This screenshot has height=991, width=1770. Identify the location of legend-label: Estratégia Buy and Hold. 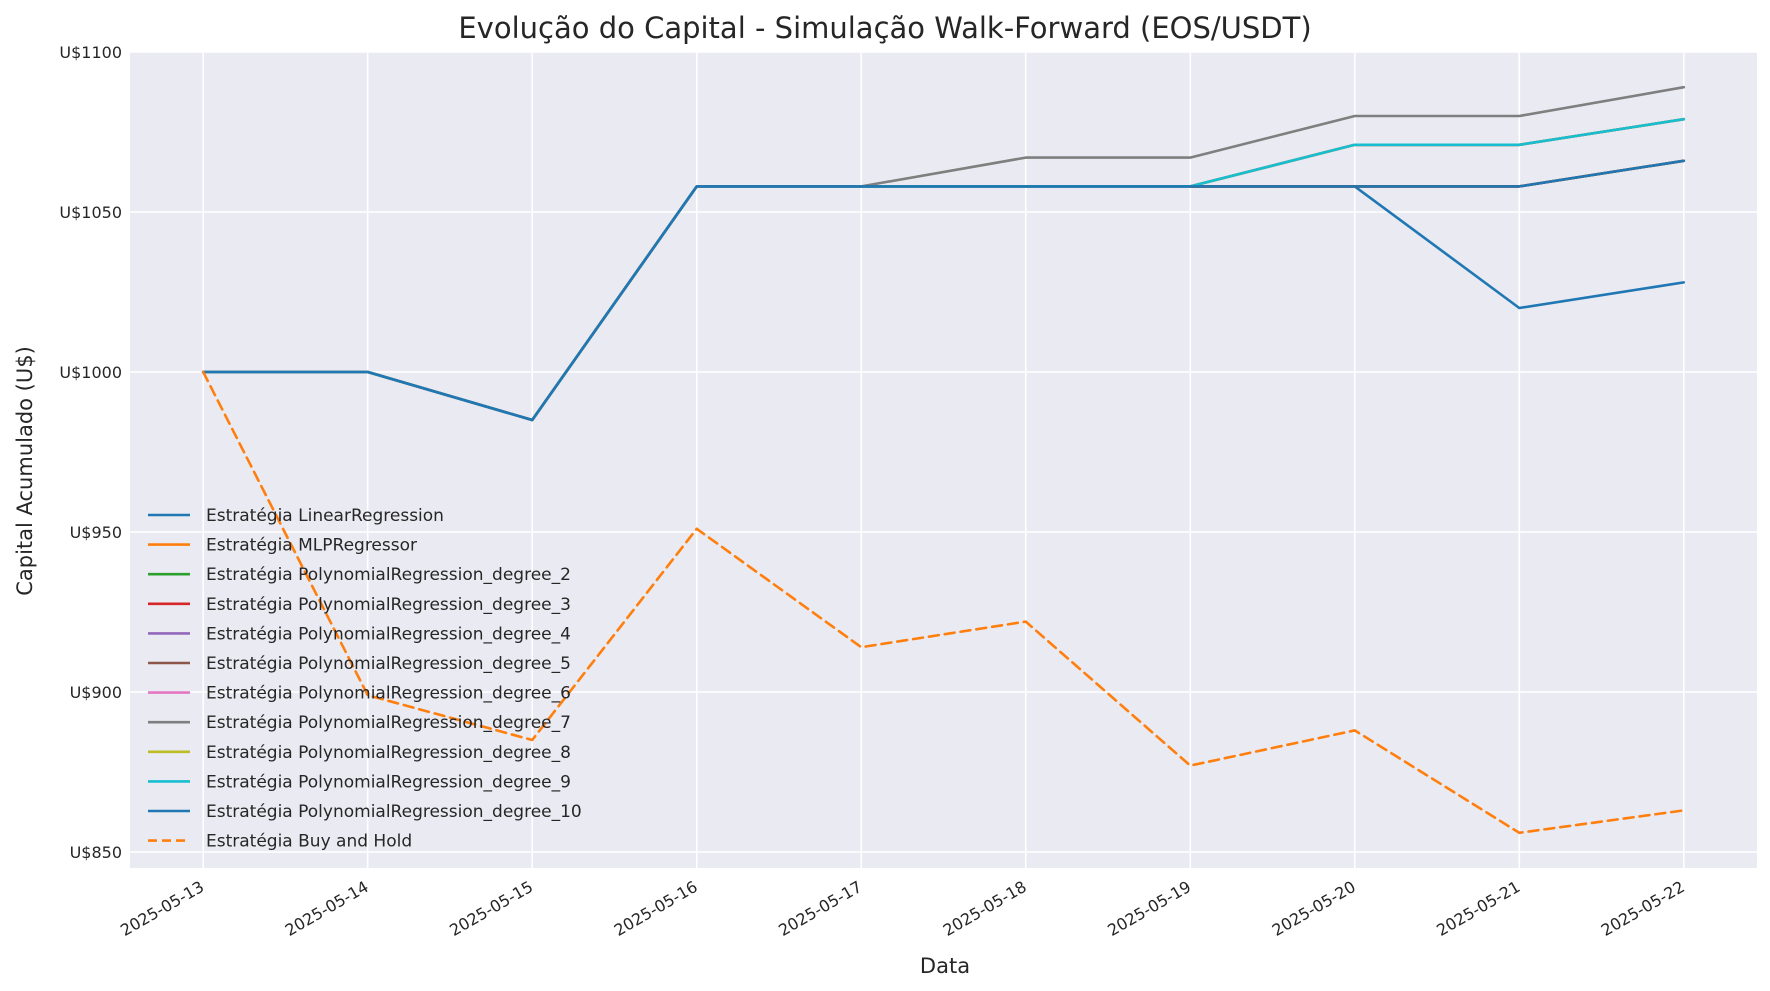
(309, 842).